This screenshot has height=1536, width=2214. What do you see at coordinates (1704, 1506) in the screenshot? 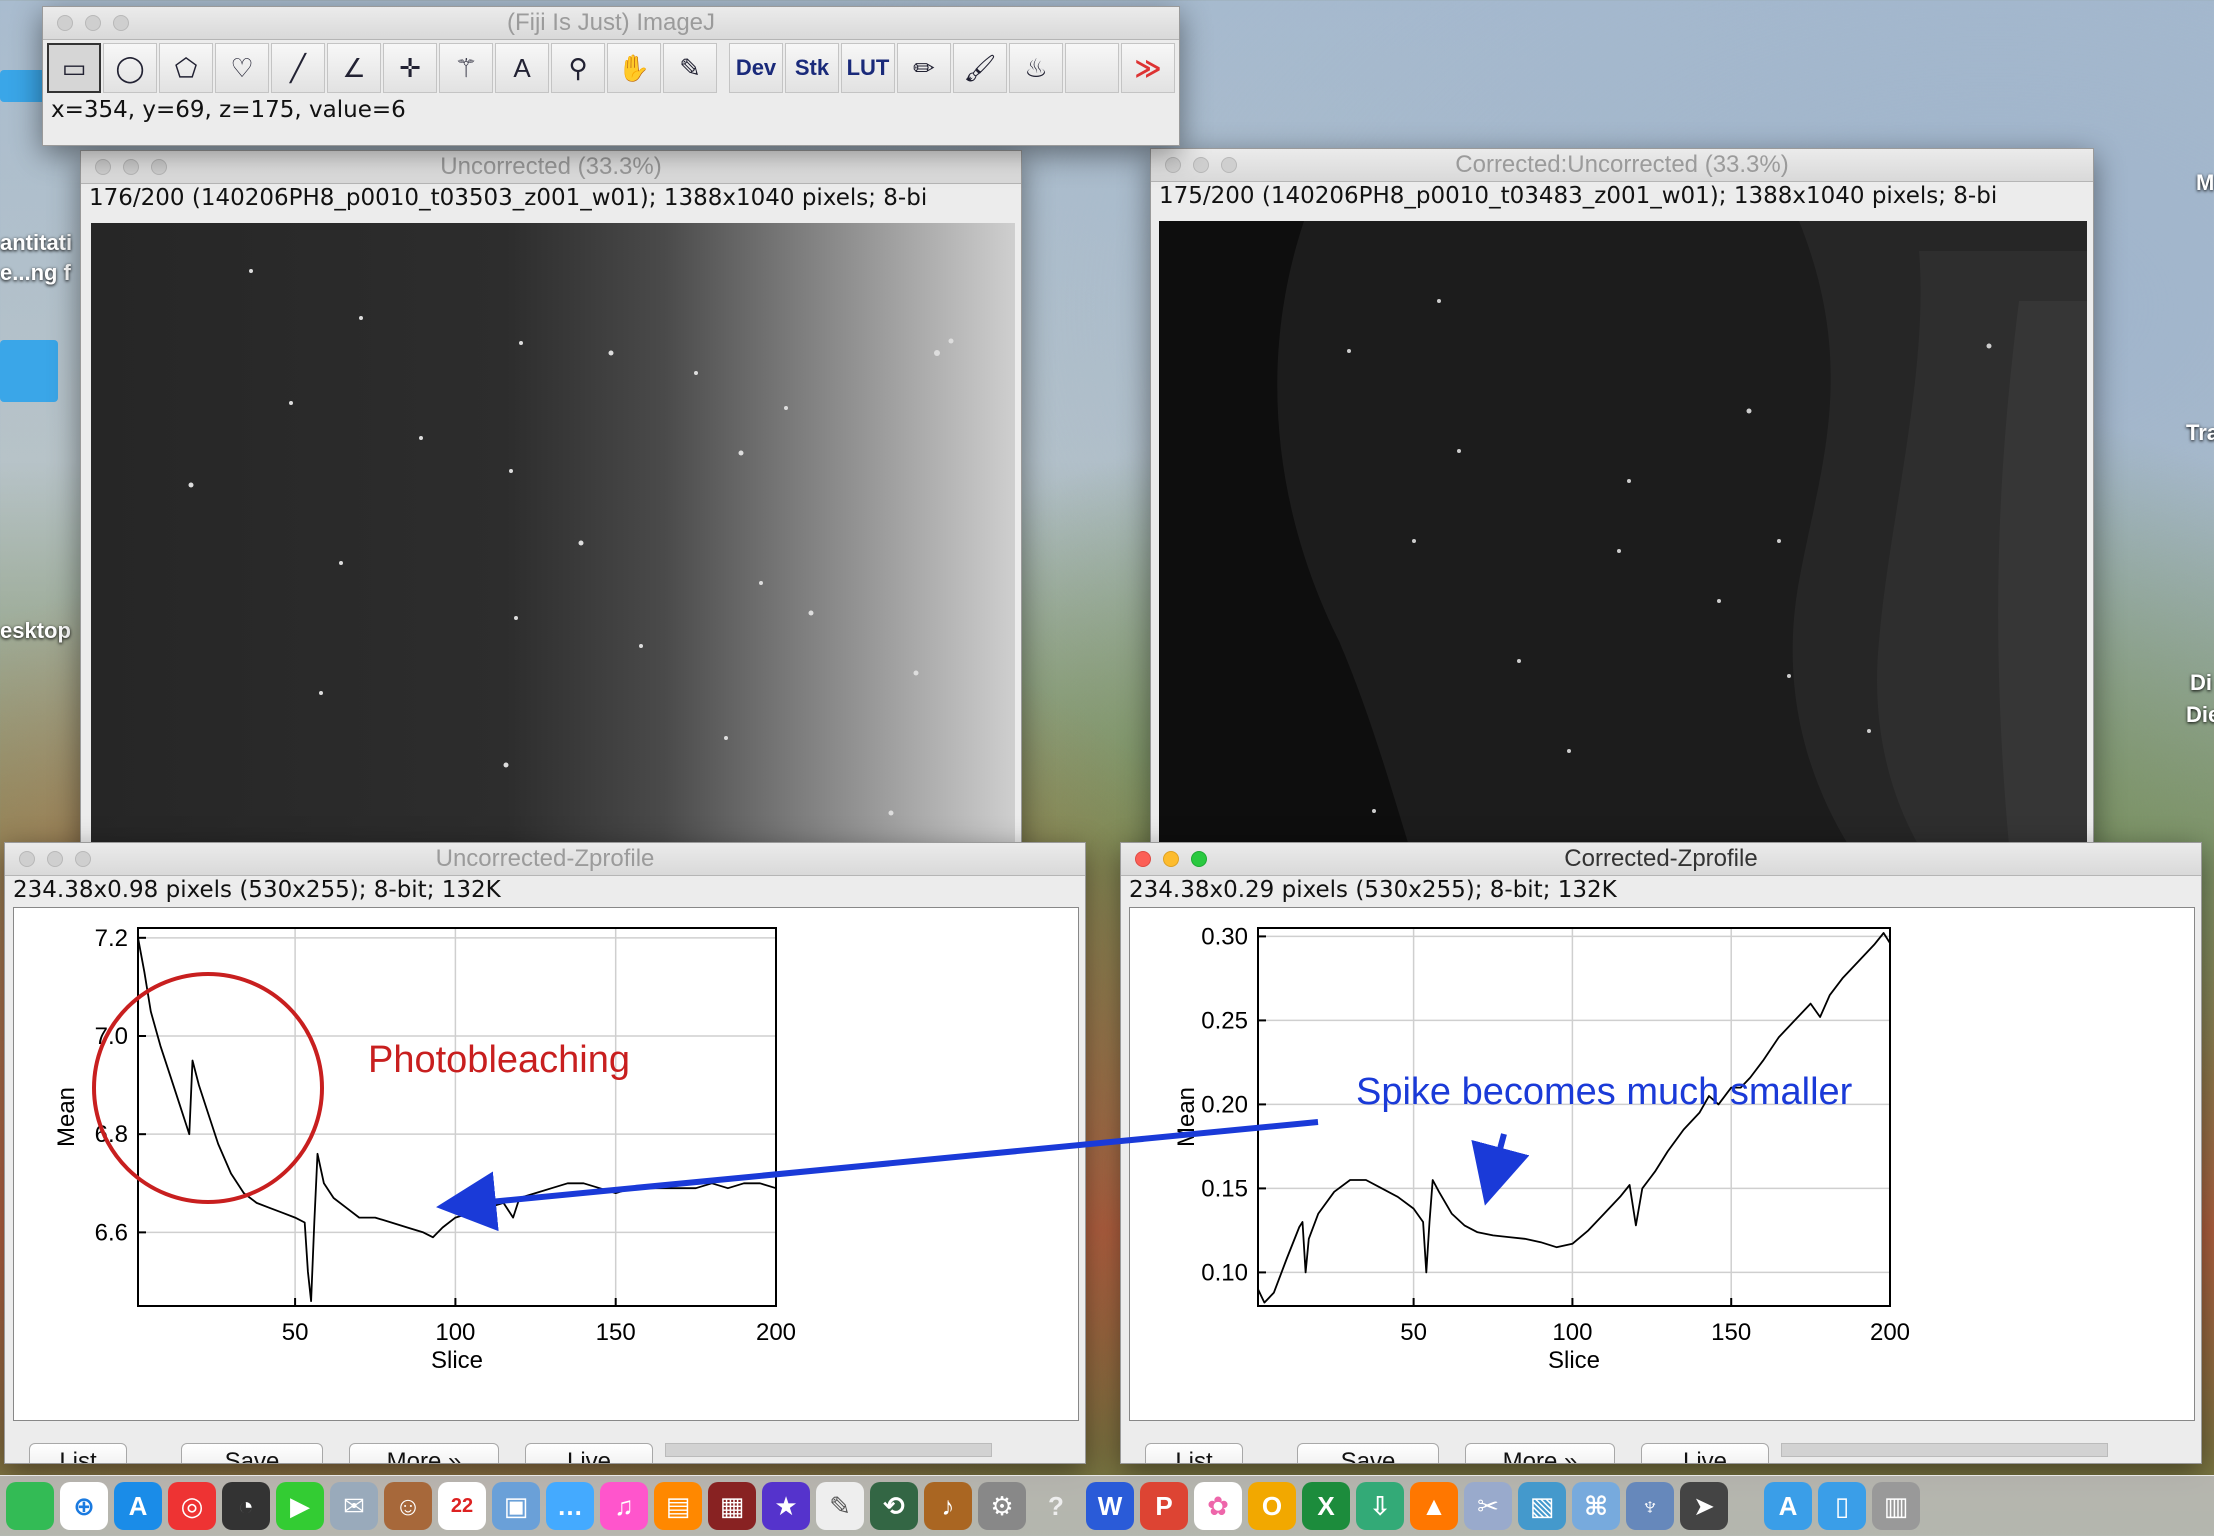
I see `pointer-icon: ➤` at bounding box center [1704, 1506].